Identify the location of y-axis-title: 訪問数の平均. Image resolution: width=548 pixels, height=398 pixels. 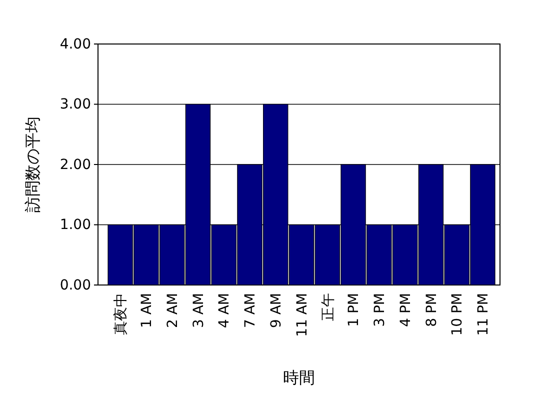
(32, 164).